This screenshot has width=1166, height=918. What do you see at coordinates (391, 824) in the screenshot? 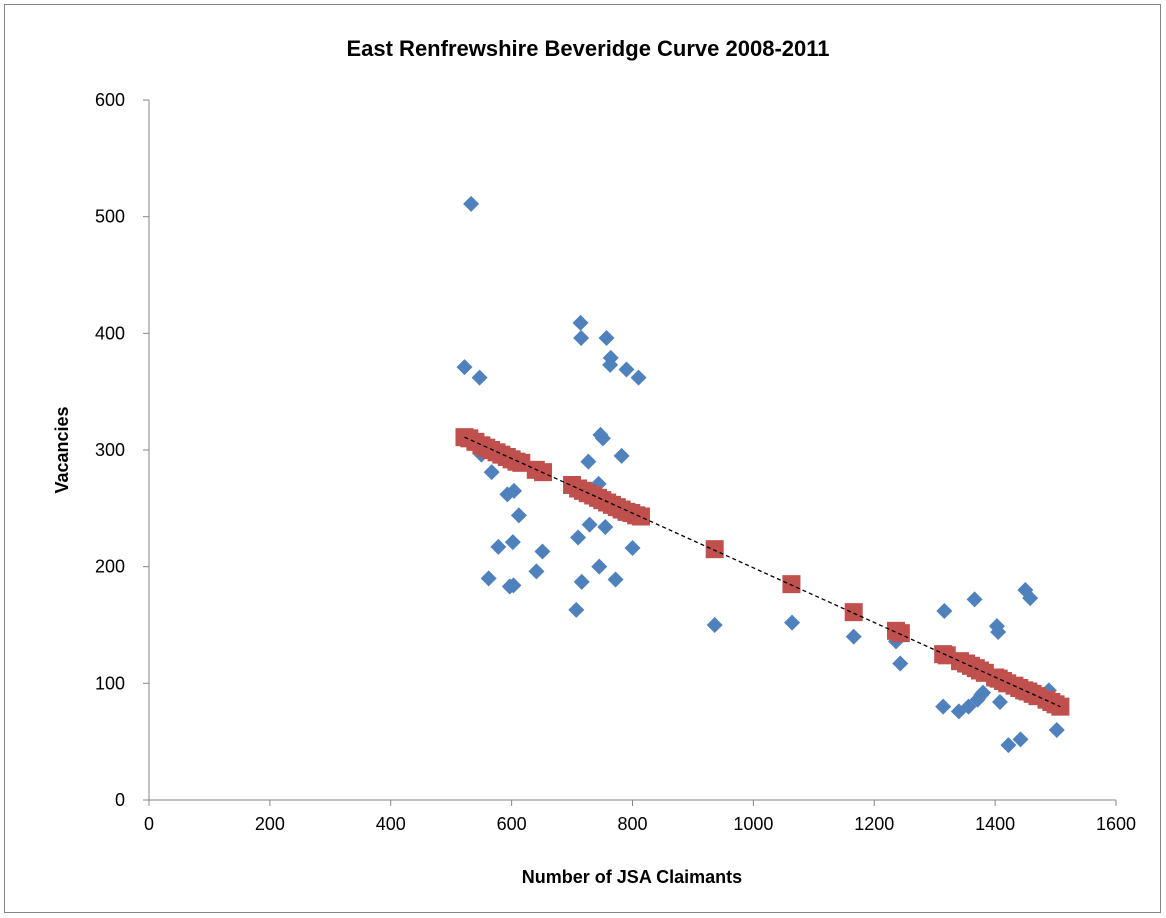
I see `x-tick-label: 400` at bounding box center [391, 824].